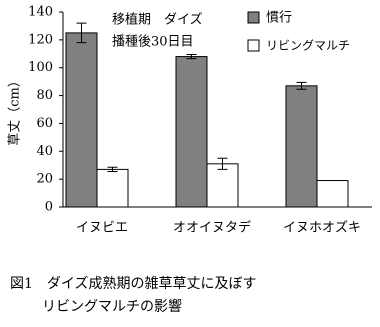  What do you see at coordinates (44, 123) in the screenshot?
I see `y-tick-label: 60` at bounding box center [44, 123].